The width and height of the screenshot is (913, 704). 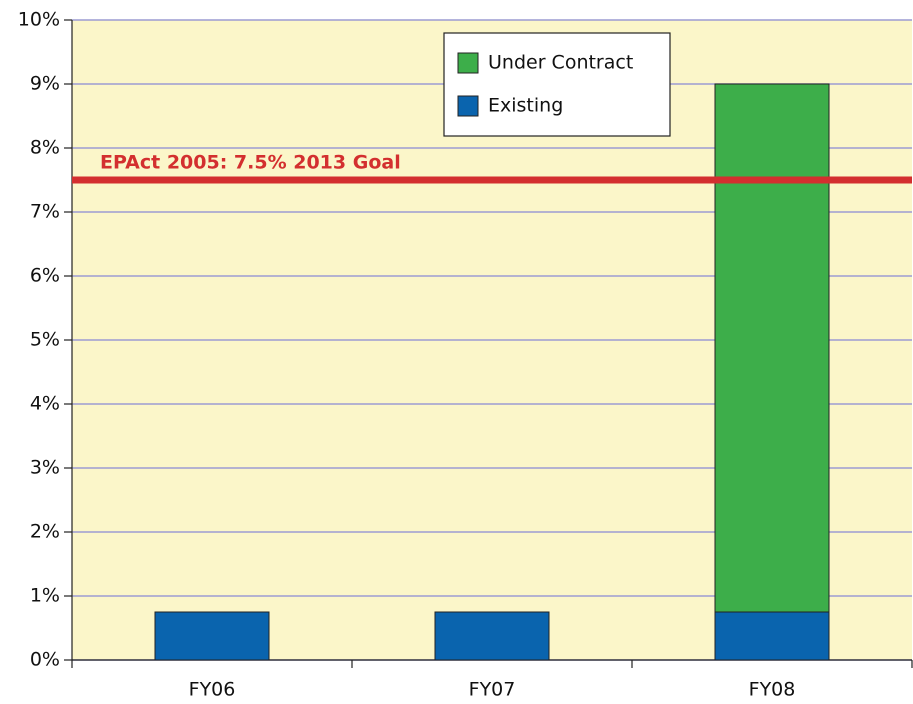 What do you see at coordinates (39, 20) in the screenshot?
I see `y-tick-label: 10%` at bounding box center [39, 20].